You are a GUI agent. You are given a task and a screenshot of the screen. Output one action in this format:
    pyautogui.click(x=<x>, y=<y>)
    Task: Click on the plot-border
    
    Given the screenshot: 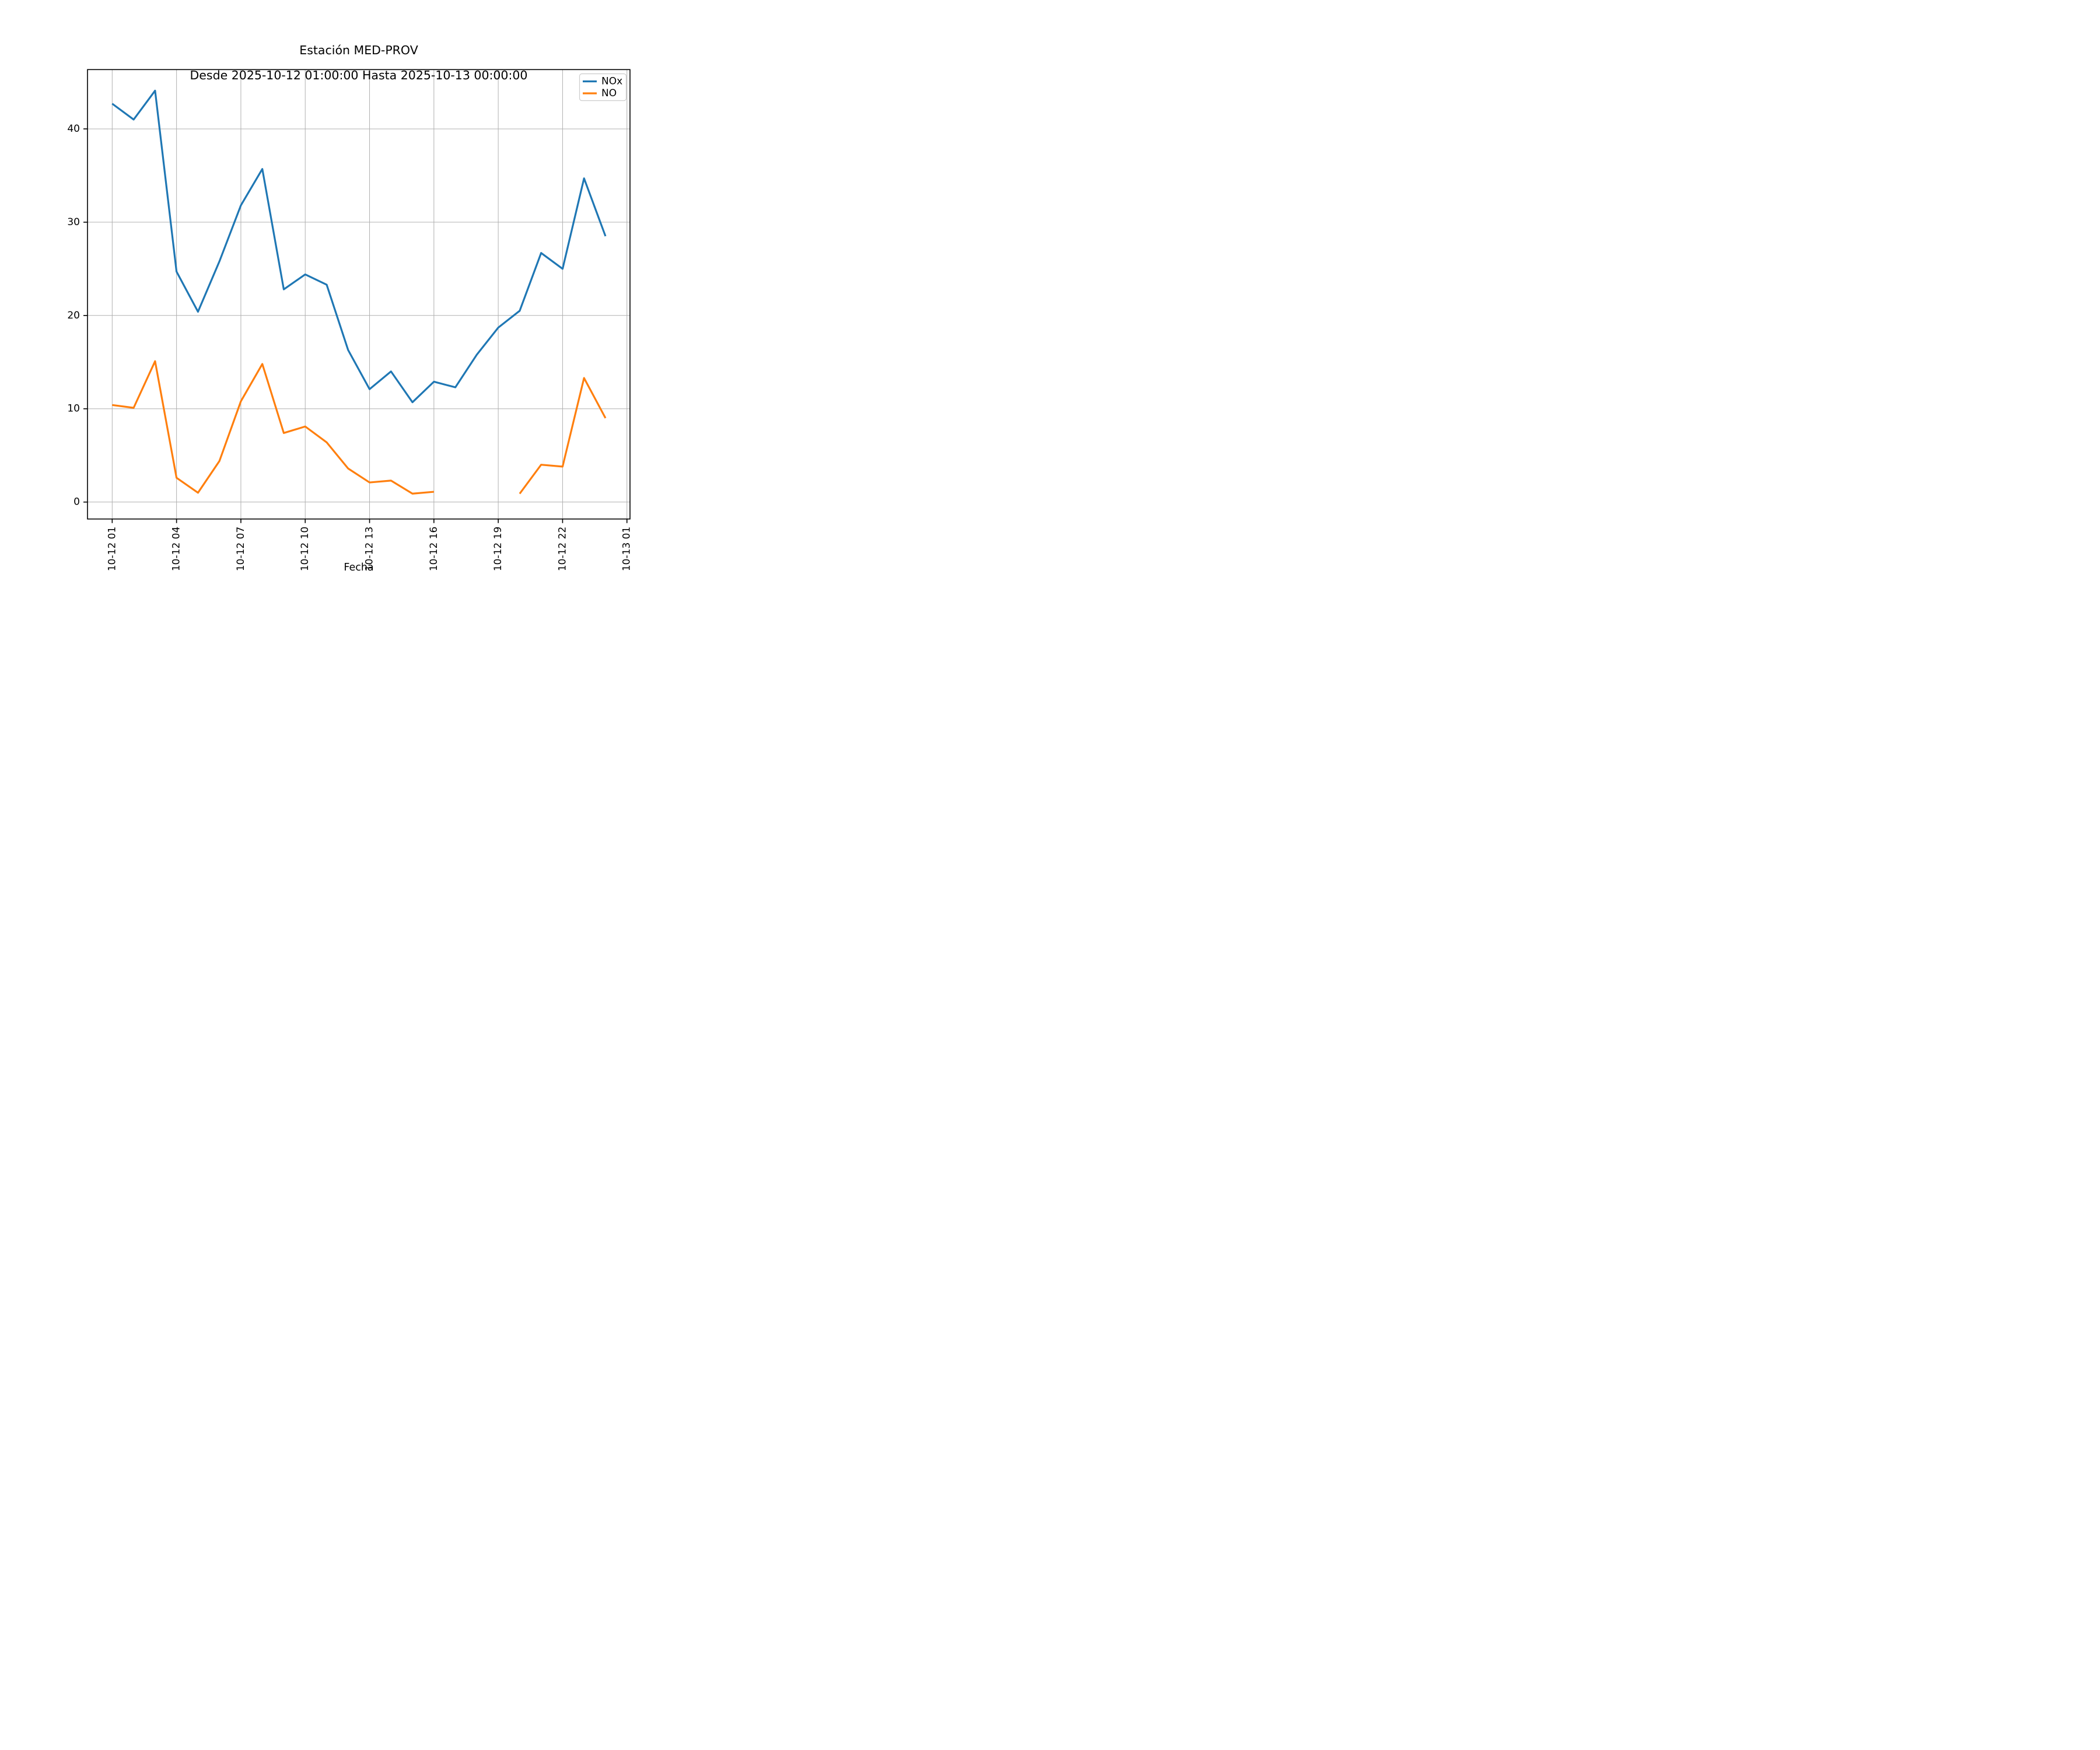 What is the action you would take?
    pyautogui.click(x=359, y=294)
    